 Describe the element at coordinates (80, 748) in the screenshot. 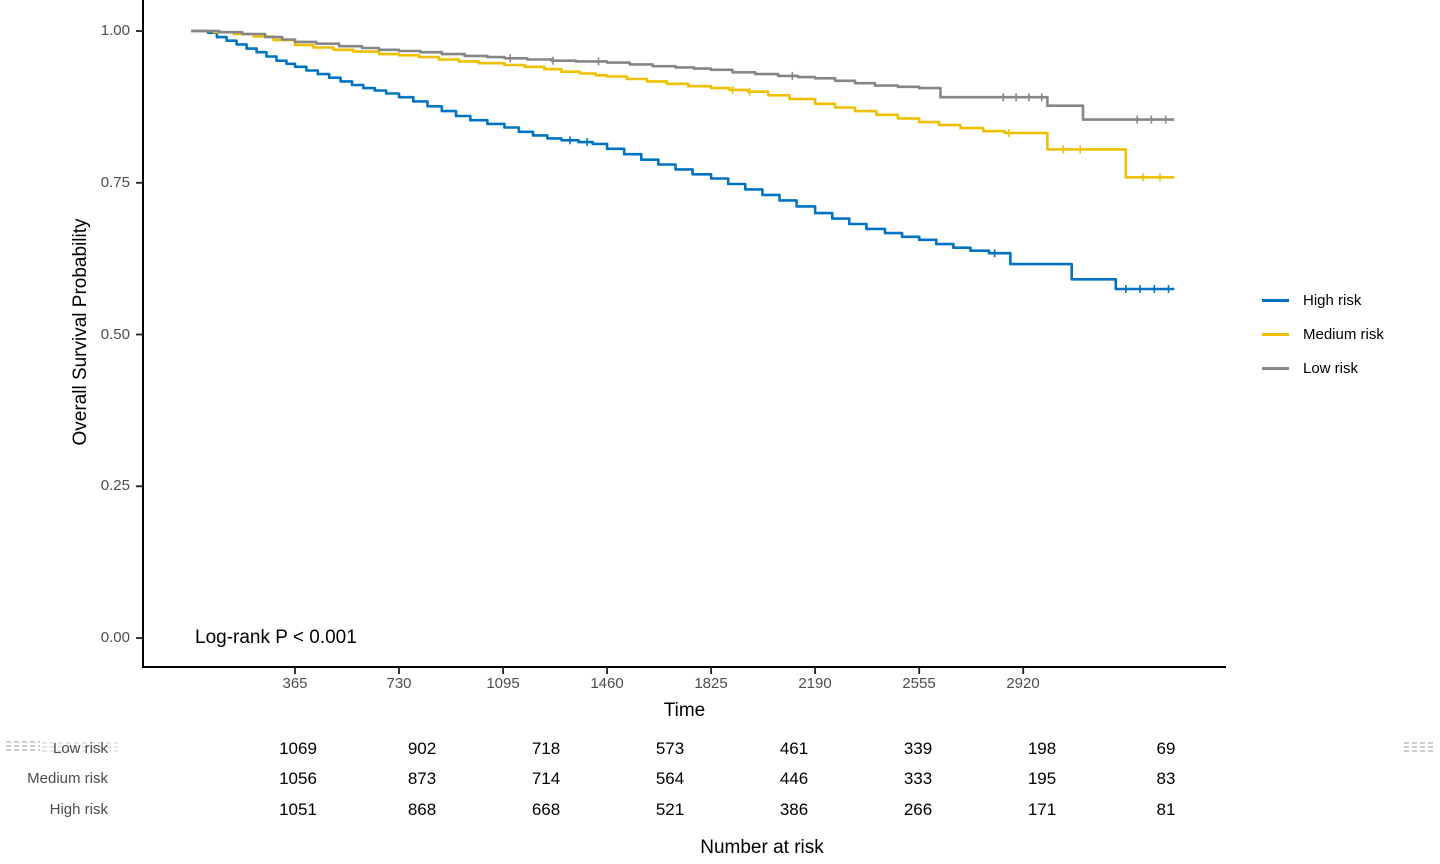

I see `ui-artifact-label-band` at that location.